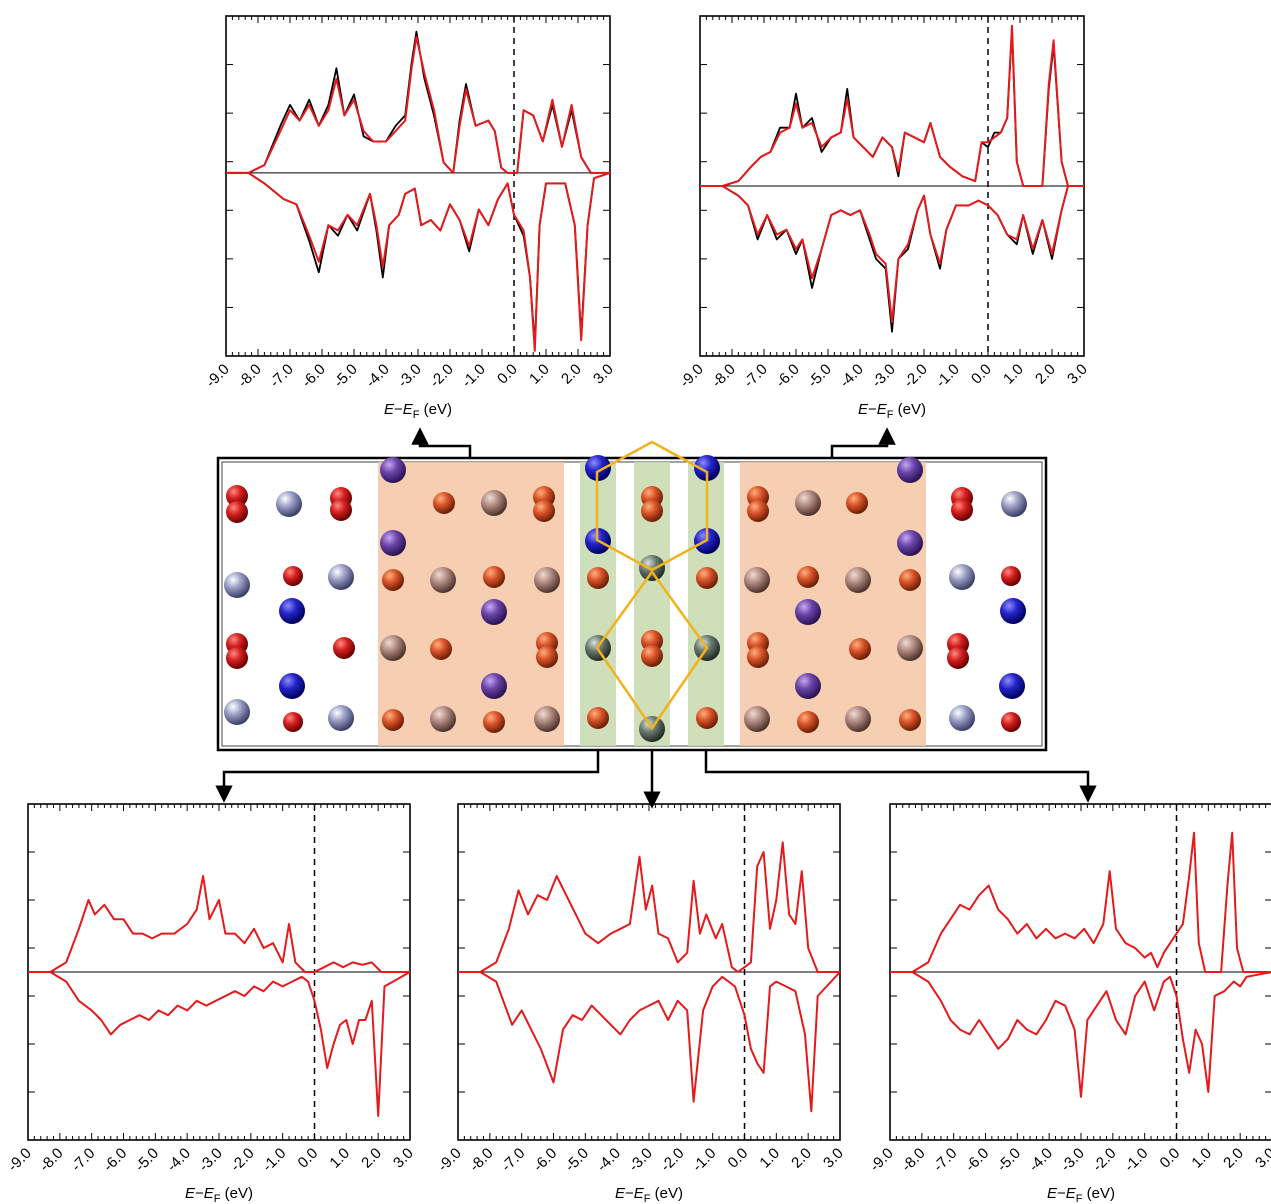 The height and width of the screenshot is (1204, 1271). What do you see at coordinates (833, 604) in the screenshot?
I see `interface-region-right-shade` at bounding box center [833, 604].